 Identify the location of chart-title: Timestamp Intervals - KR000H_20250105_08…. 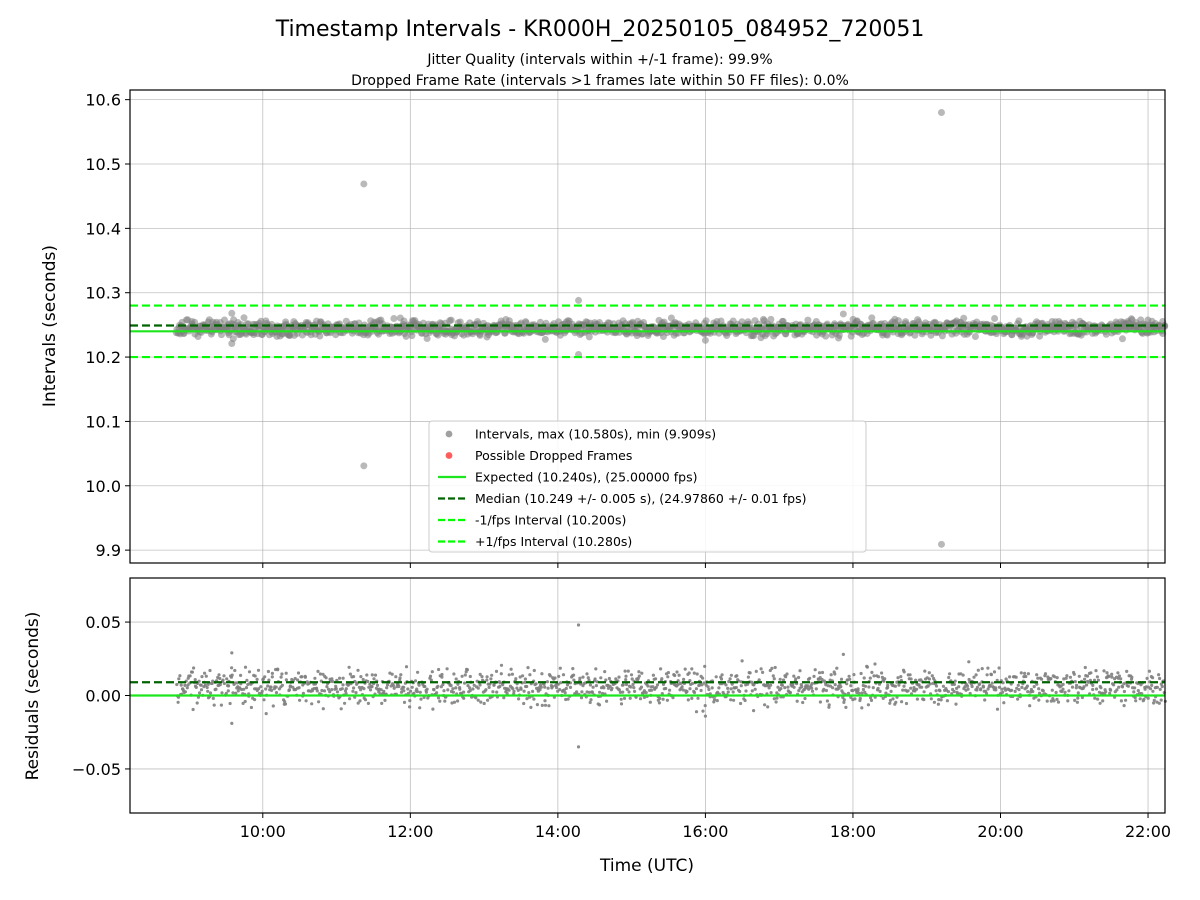
(600, 29).